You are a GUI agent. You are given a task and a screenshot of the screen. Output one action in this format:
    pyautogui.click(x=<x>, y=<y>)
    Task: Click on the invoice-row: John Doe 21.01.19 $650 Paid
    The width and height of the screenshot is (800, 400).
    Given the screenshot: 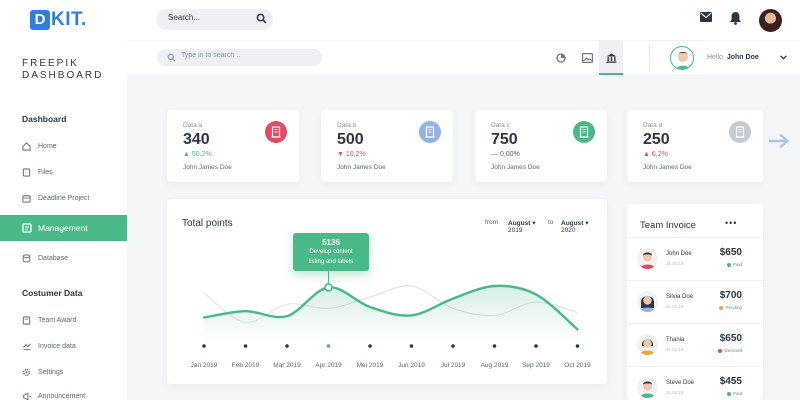 What is the action you would take?
    pyautogui.click(x=695, y=257)
    